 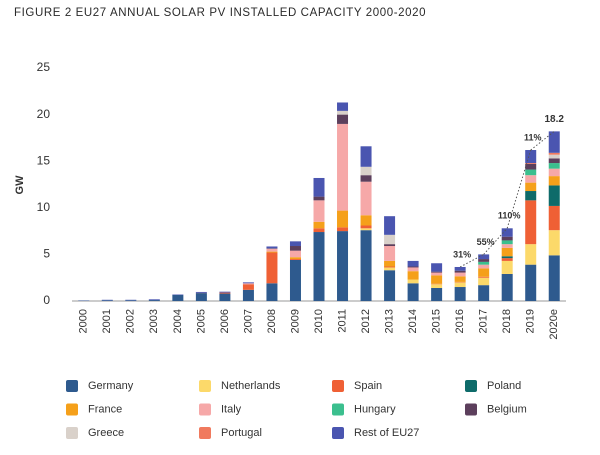 I want to click on x-tick-label: 2019, so click(x=531, y=321).